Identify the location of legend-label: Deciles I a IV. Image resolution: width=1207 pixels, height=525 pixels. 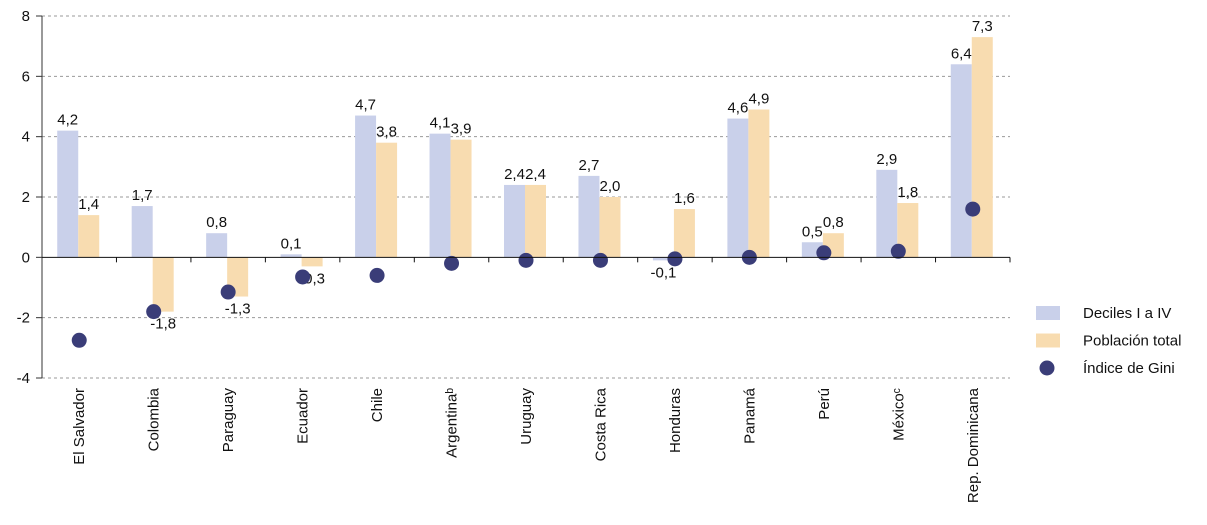
(1127, 313).